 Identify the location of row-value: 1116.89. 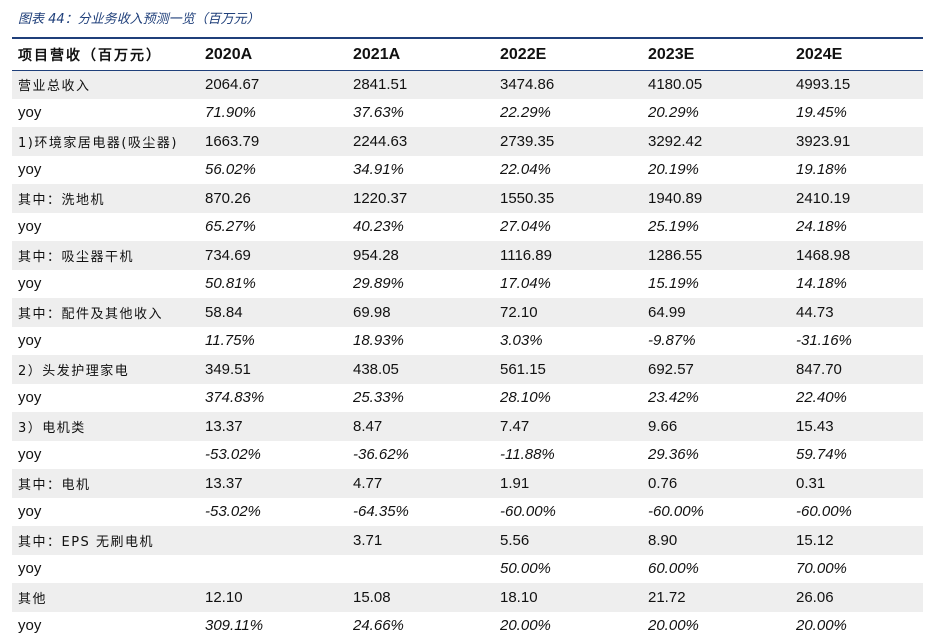
(574, 255).